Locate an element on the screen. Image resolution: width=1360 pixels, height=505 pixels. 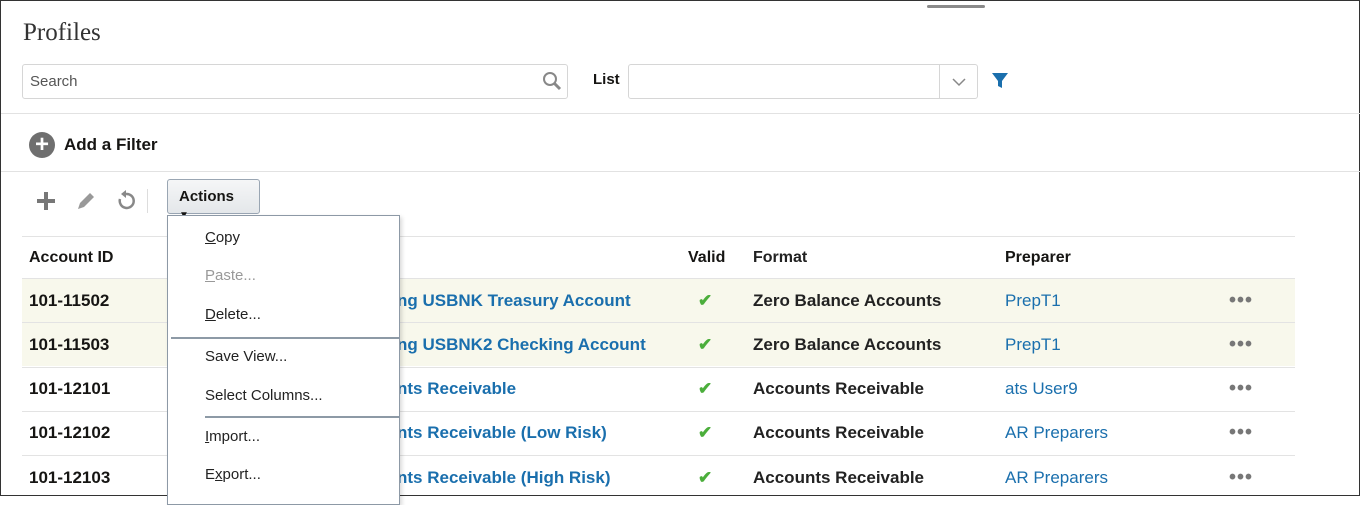
toolbar-separator is located at coordinates (147, 201).